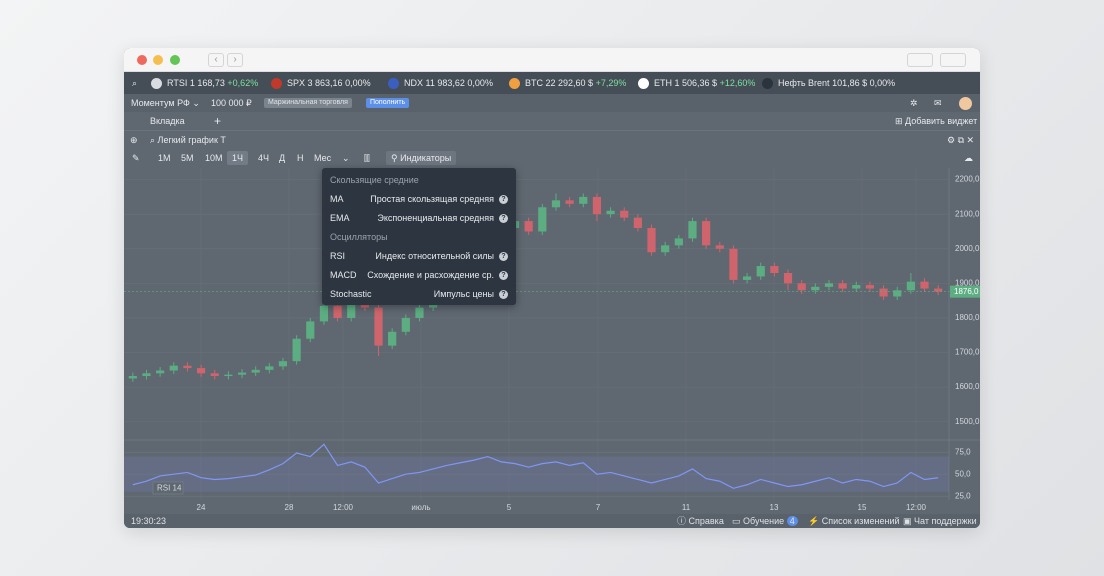 The image size is (1104, 576). I want to click on indicator-name: Схождение и расхождение ср., so click(430, 275).